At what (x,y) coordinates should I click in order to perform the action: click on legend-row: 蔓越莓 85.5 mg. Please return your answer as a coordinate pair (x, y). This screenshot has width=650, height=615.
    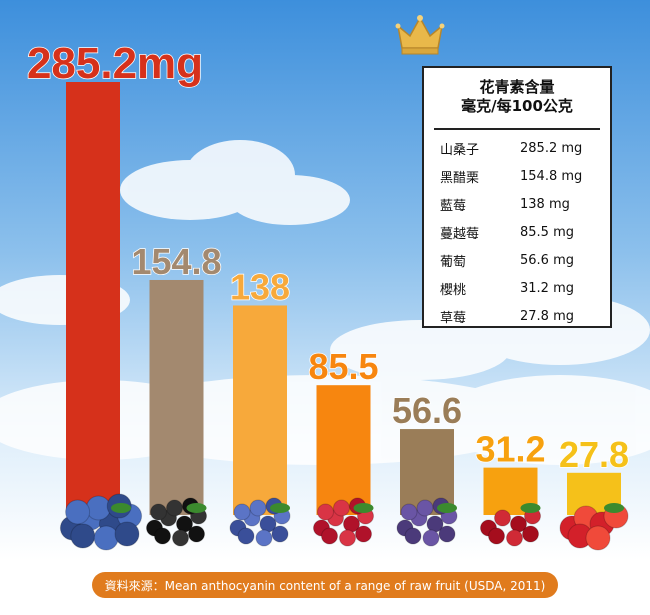
    Looking at the image, I should click on (517, 232).